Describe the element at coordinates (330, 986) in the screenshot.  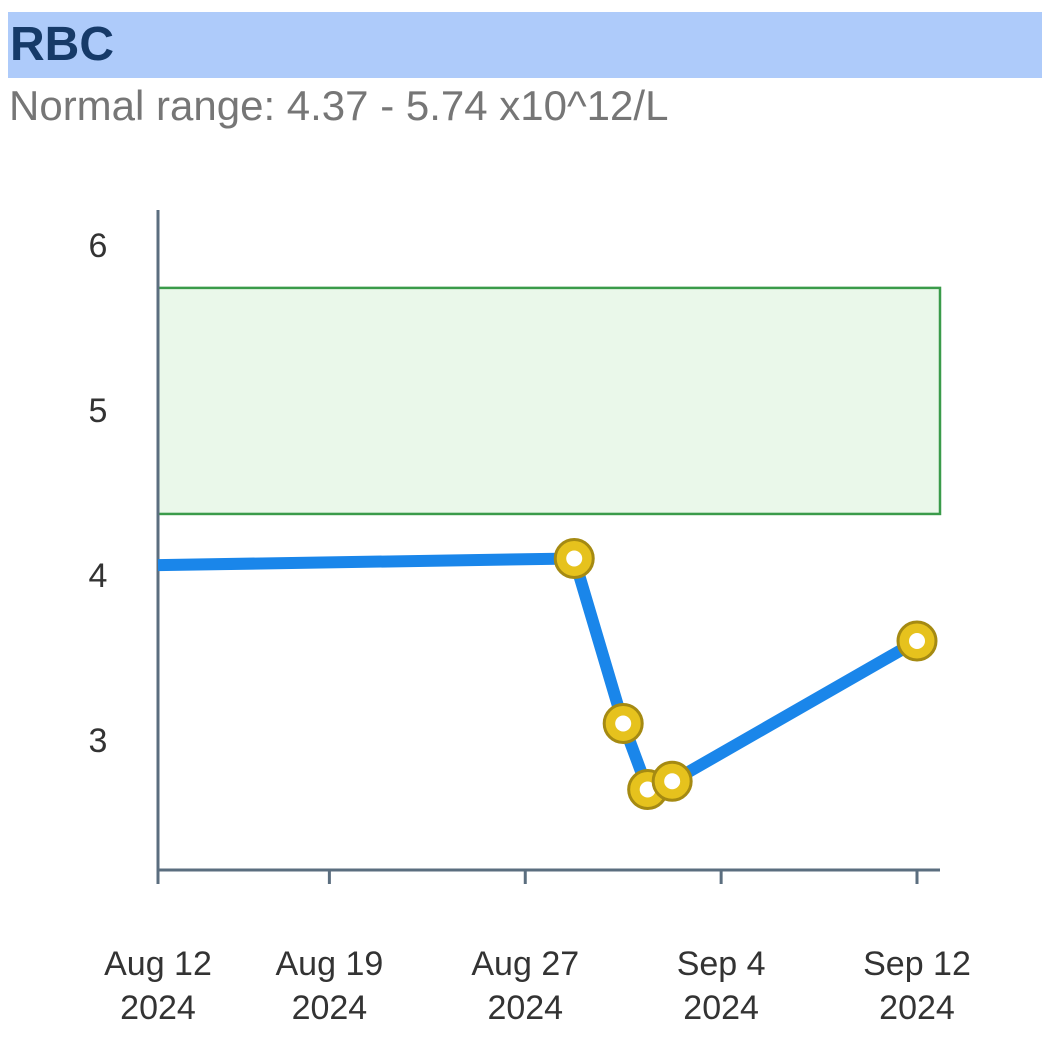
I see `x-tick-label: Aug 19 2024` at that location.